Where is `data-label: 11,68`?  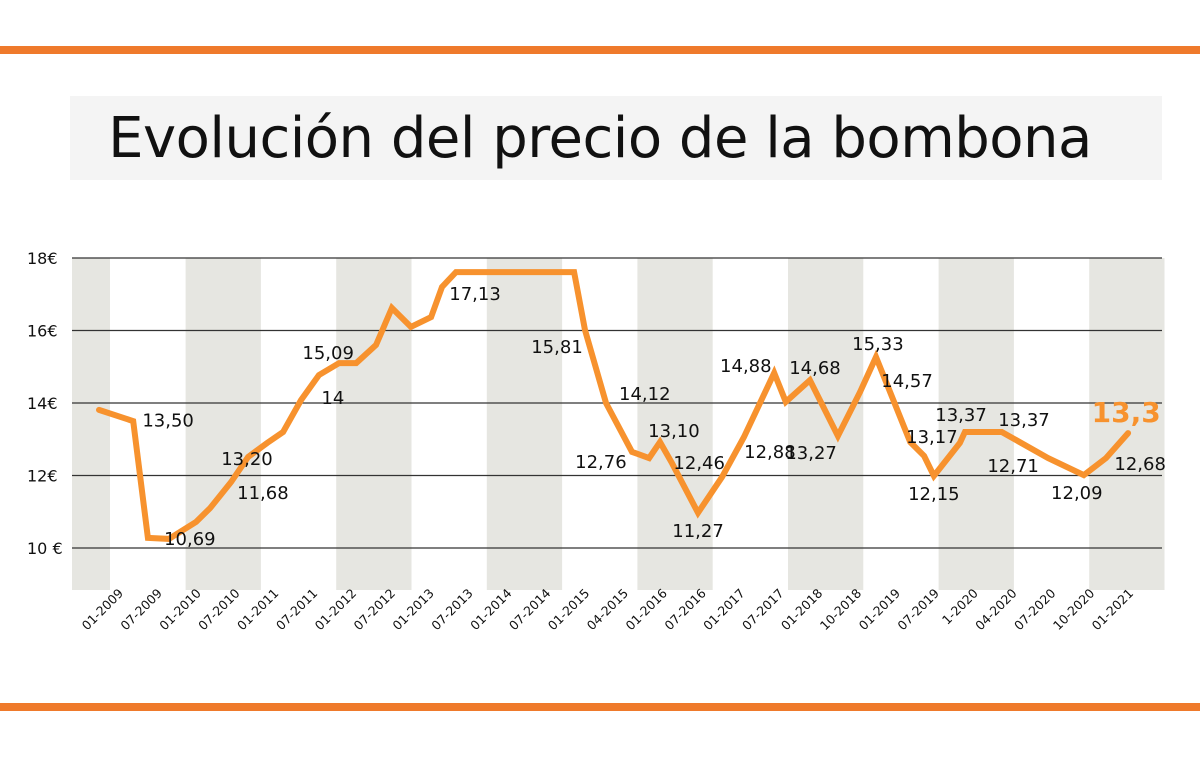 data-label: 11,68 is located at coordinates (263, 493).